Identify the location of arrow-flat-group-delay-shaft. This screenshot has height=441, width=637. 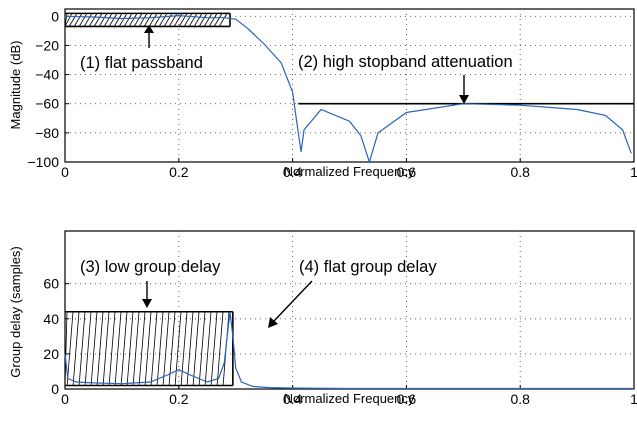
(293, 301).